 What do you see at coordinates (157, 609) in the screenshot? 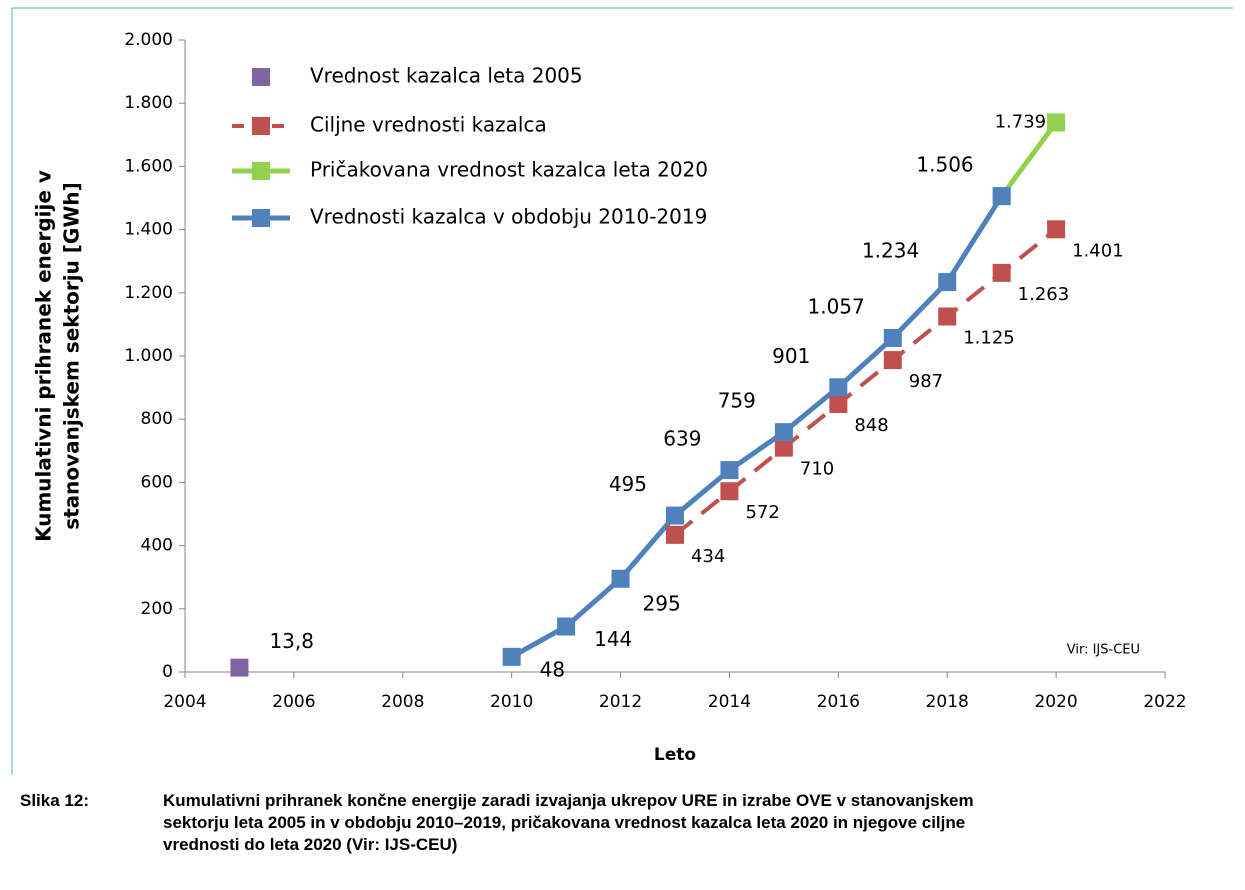
I see `y-tick-label: 200` at bounding box center [157, 609].